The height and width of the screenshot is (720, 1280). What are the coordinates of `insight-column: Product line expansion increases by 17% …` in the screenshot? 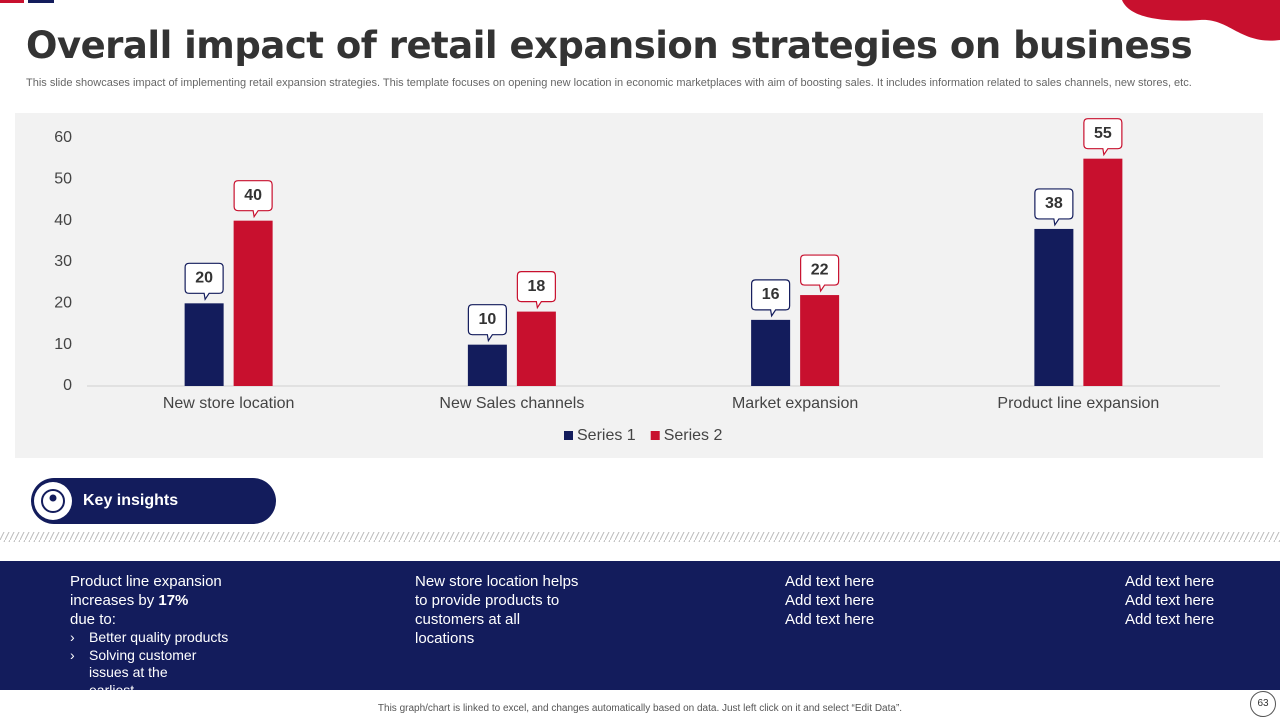 It's located at (159, 635).